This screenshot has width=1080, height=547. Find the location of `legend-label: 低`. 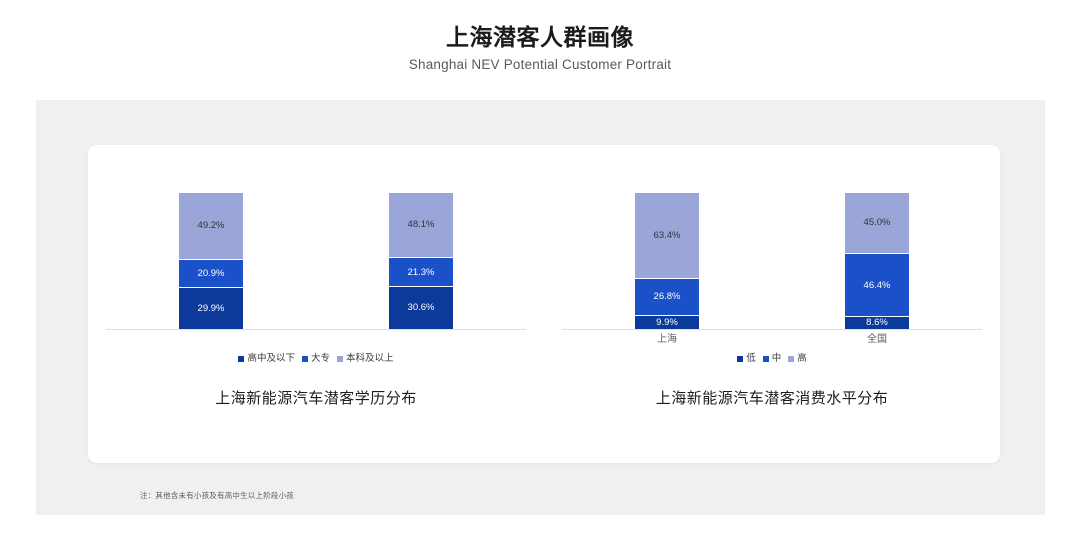

legend-label: 低 is located at coordinates (751, 358).